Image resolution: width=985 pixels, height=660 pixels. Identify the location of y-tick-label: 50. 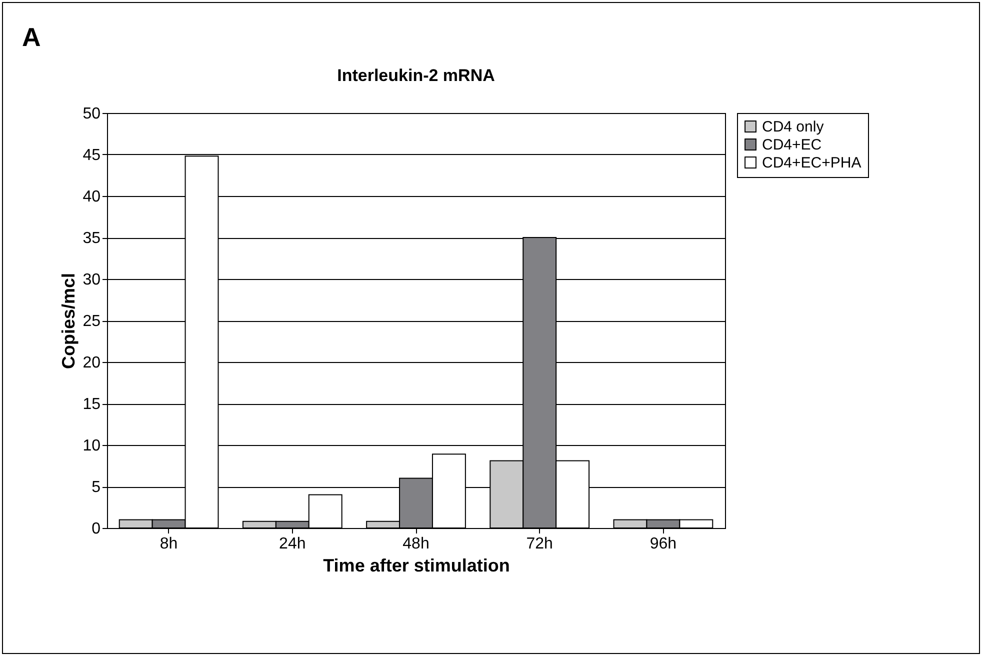
(91, 114).